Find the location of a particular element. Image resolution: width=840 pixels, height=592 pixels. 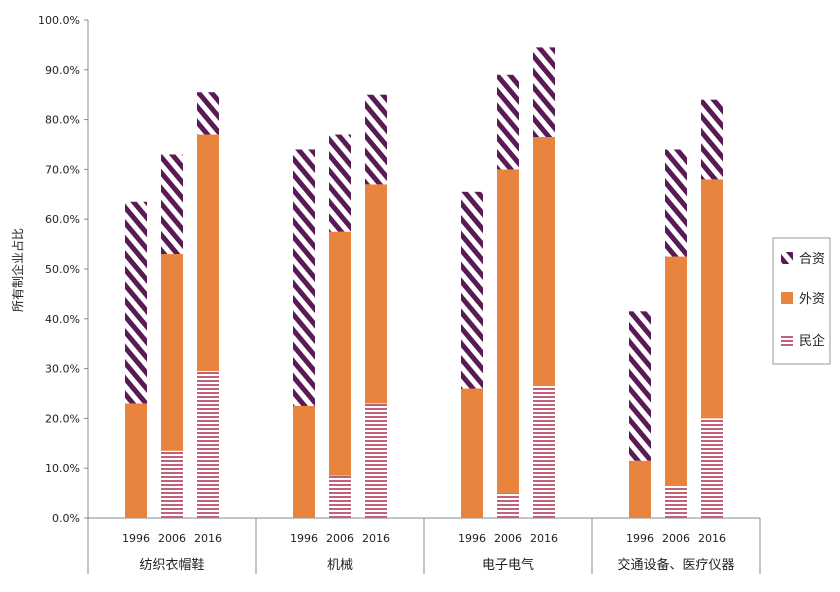

legend-label-waizi: 外资 is located at coordinates (812, 299).